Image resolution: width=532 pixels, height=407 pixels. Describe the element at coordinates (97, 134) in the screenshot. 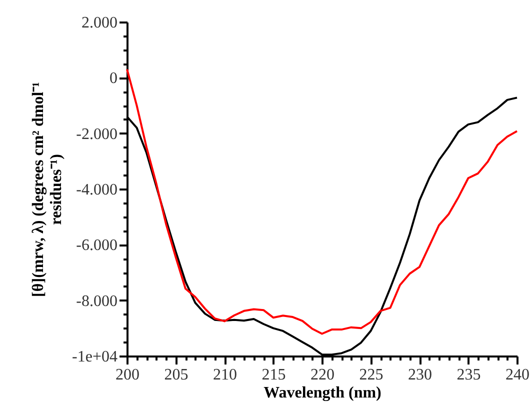

I see `y-tick-label: -2.000` at that location.